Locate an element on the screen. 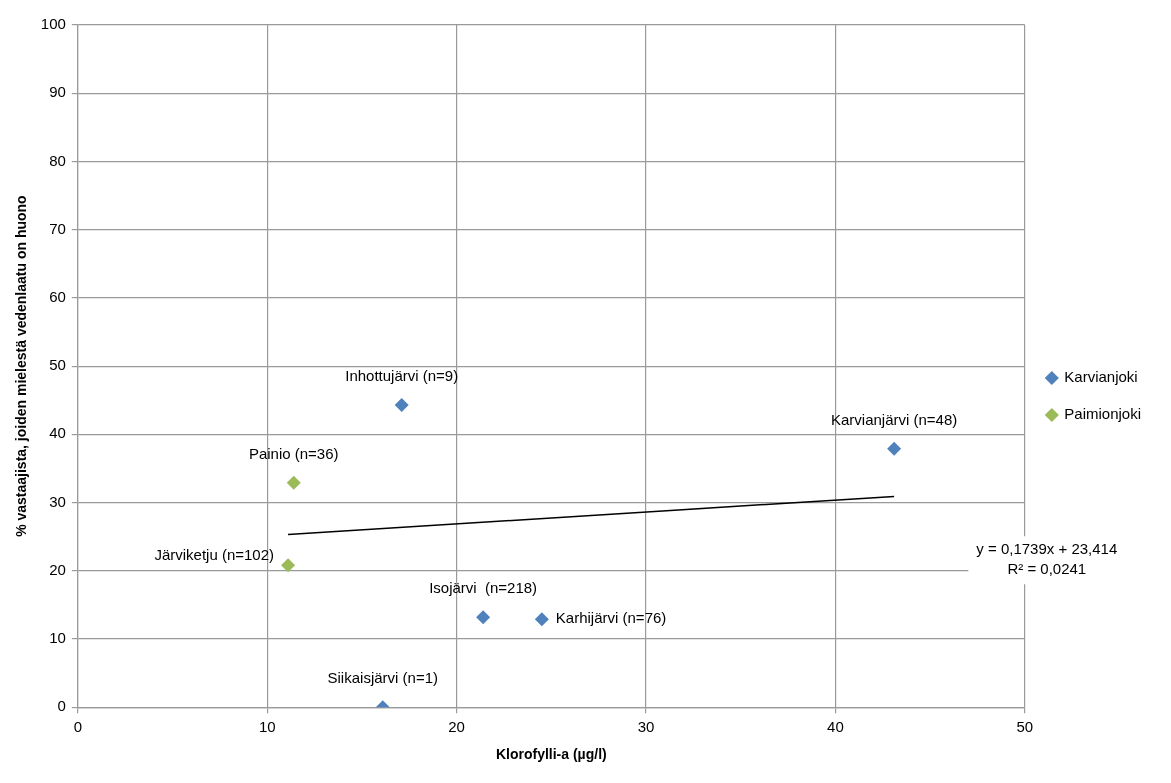 The width and height of the screenshot is (1171, 783). annotation: Painio (n=36) is located at coordinates (293, 453).